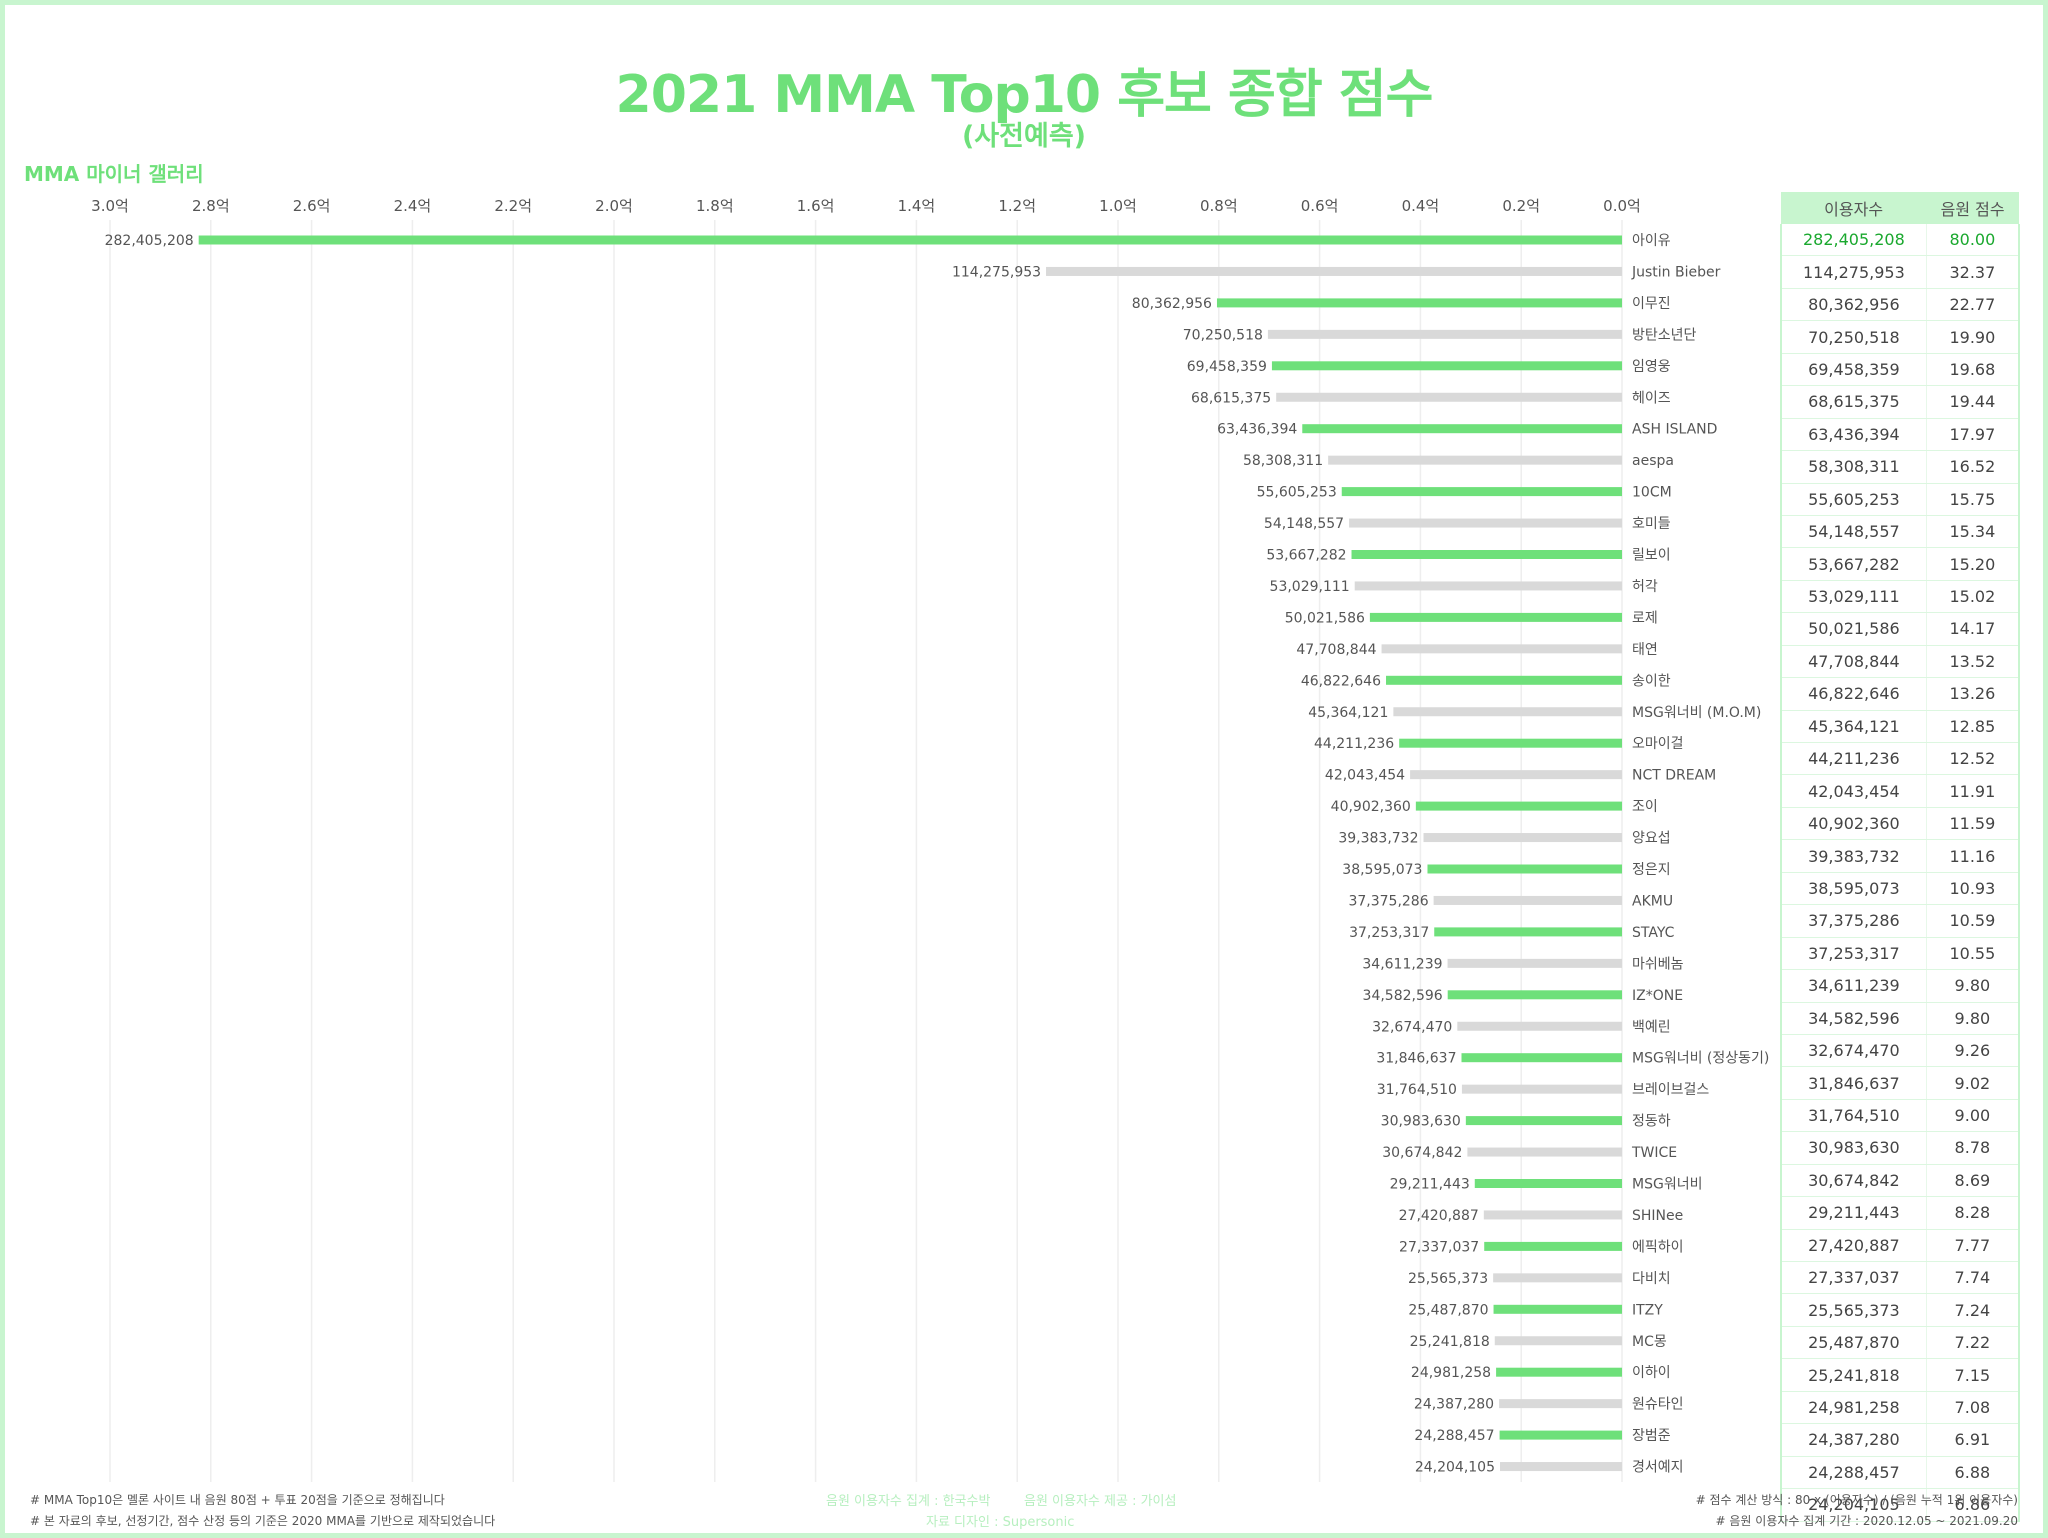 This screenshot has width=2048, height=1538. I want to click on table-row: 31,764,510 9.00, so click(1900, 1116).